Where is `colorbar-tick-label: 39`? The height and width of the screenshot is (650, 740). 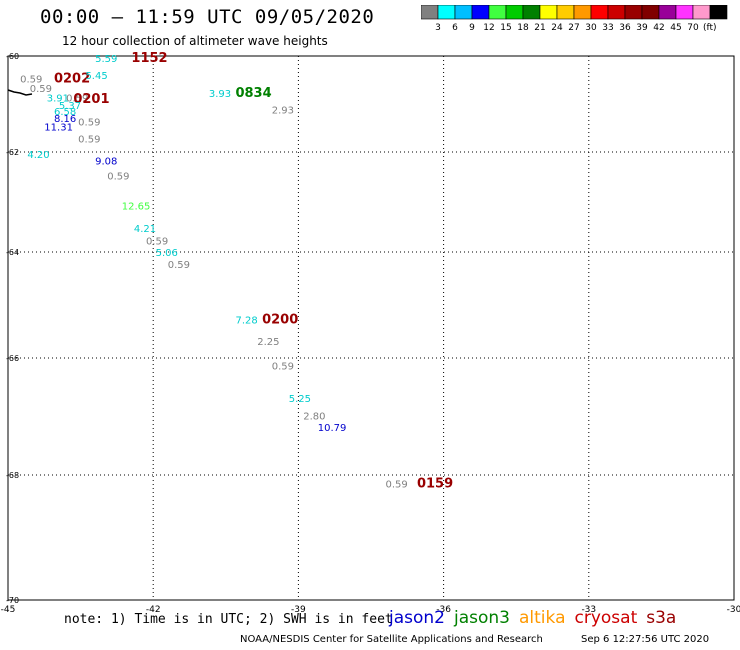
colorbar-tick-label: 39 is located at coordinates (642, 28).